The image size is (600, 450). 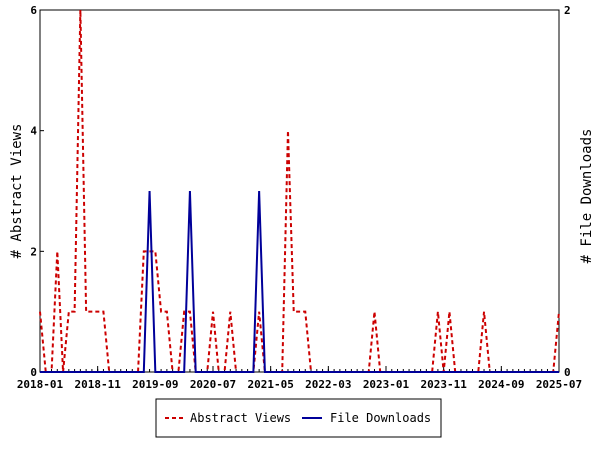 I want to click on x-tick-label: 2021-05, so click(x=270, y=384).